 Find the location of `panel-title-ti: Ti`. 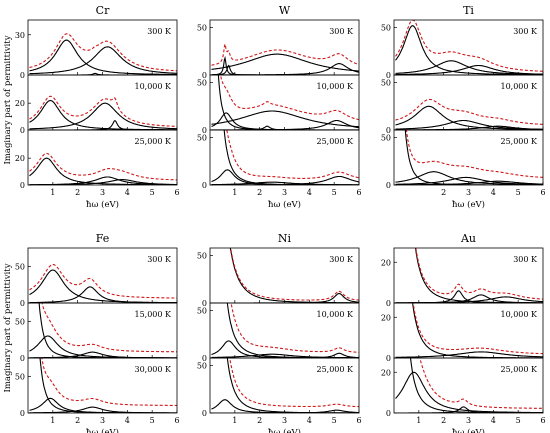

panel-title-ti: Ti is located at coordinates (468, 10).